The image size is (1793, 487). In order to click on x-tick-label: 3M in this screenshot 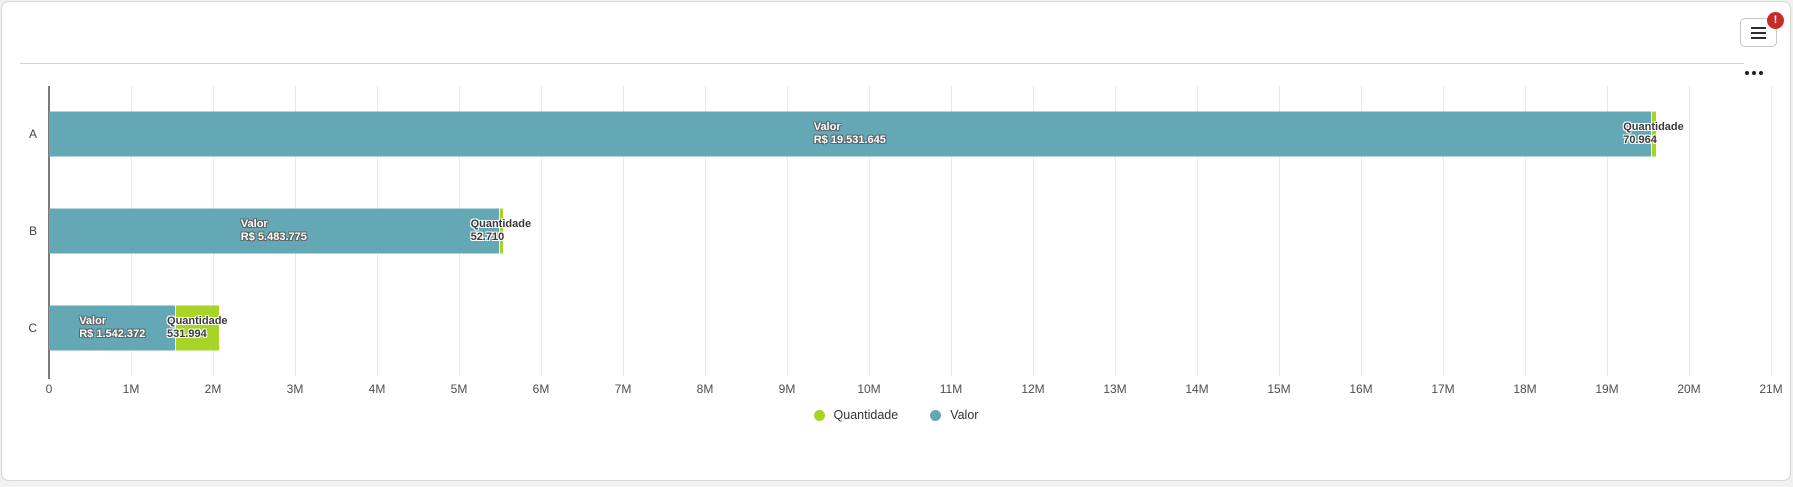, I will do `click(295, 389)`.